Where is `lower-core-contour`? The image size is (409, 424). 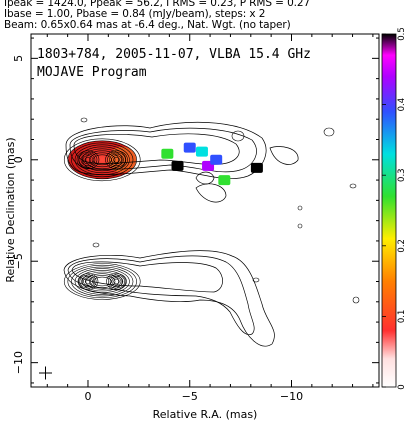 lower-core-contour is located at coordinates (102, 281).